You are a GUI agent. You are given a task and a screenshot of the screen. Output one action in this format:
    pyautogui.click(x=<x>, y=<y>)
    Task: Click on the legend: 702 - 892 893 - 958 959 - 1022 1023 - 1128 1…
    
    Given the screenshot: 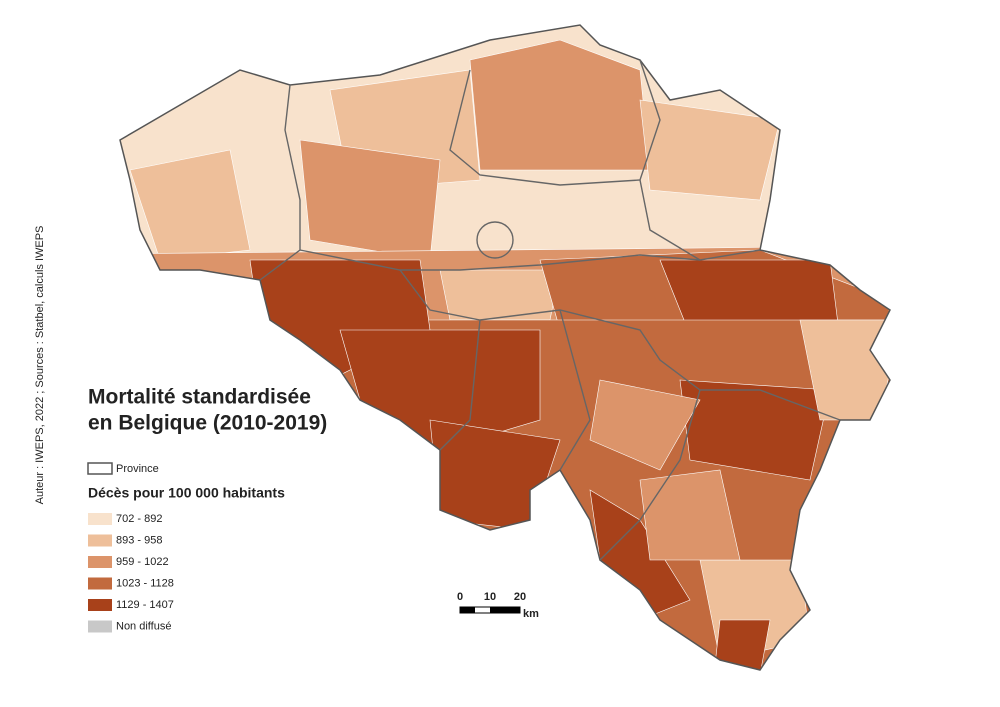 What is the action you would take?
    pyautogui.click(x=131, y=573)
    